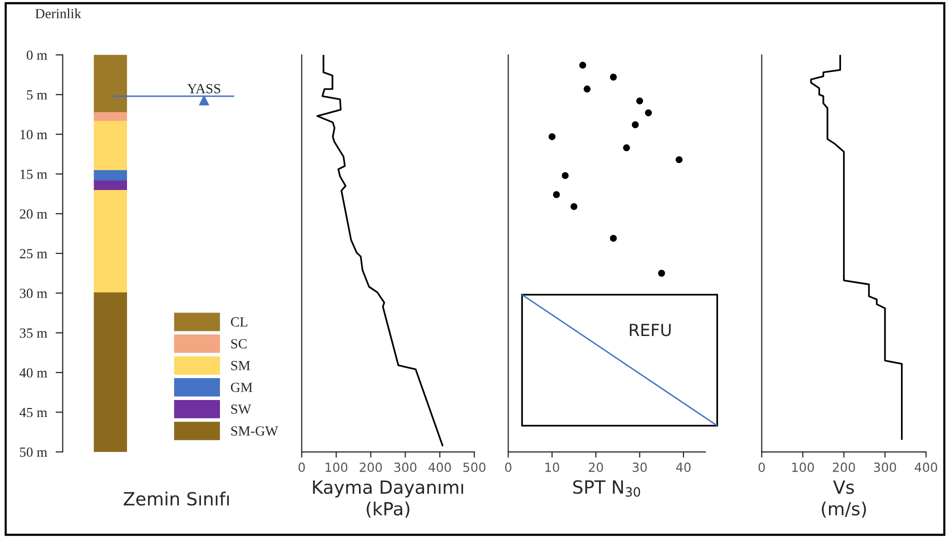 This screenshot has width=950, height=538. Describe the element at coordinates (34, 452) in the screenshot. I see `y-tick-label: 50 m` at that location.